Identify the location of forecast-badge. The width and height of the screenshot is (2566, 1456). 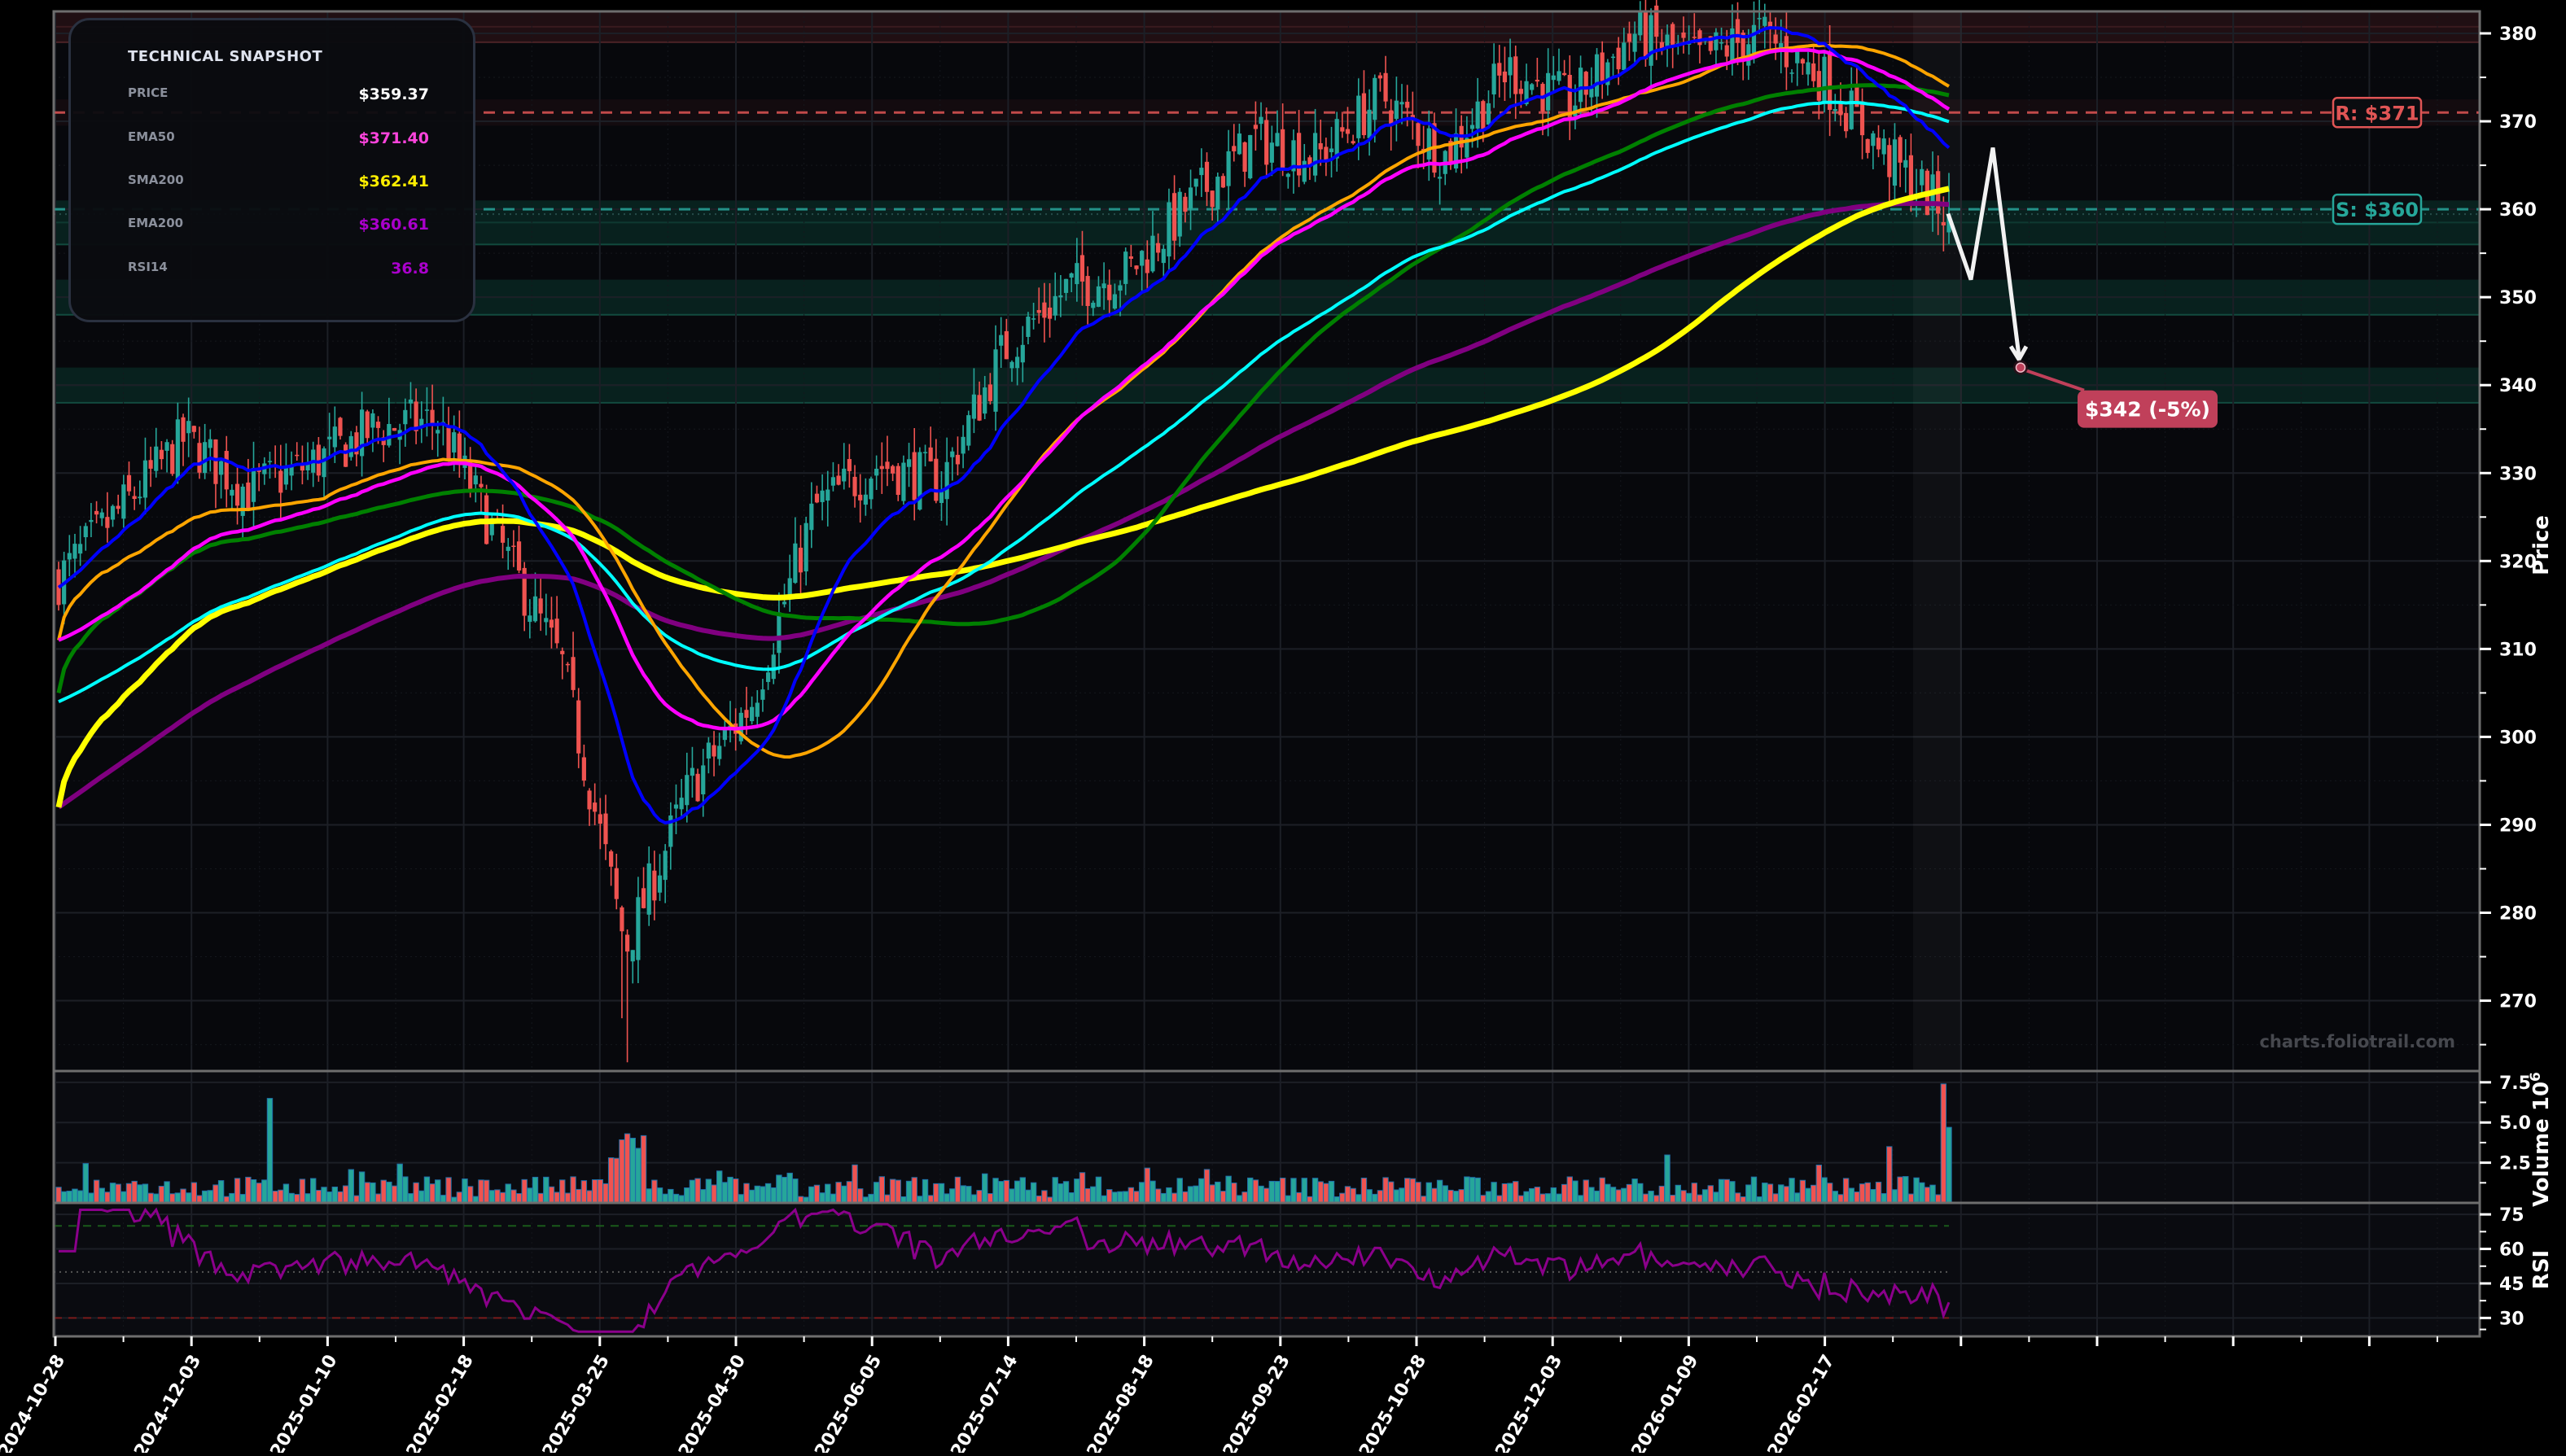
(2148, 409).